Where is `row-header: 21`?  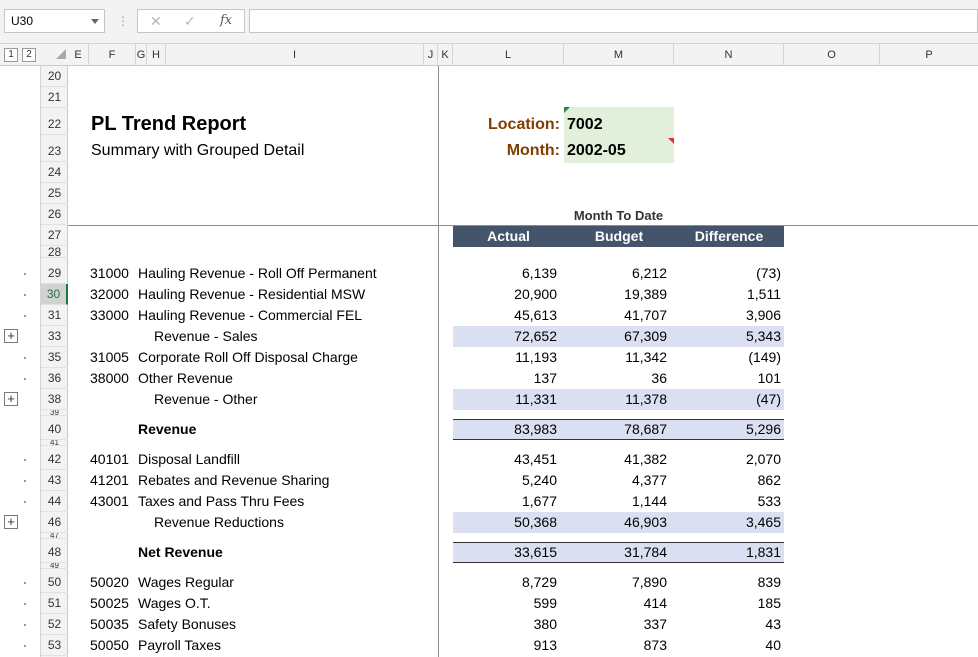
row-header: 21 is located at coordinates (54, 97).